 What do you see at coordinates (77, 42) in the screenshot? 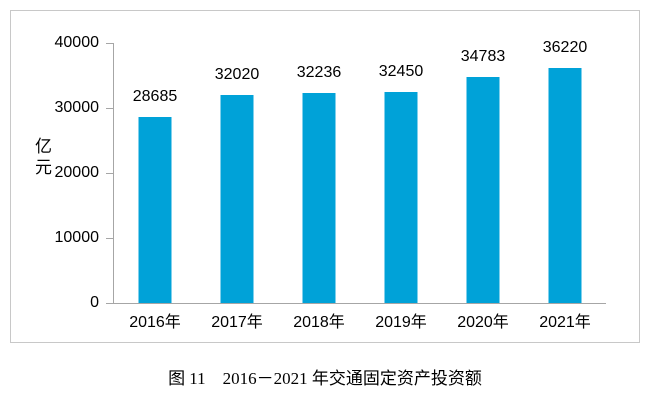
I see `y-tick-label: 40000` at bounding box center [77, 42].